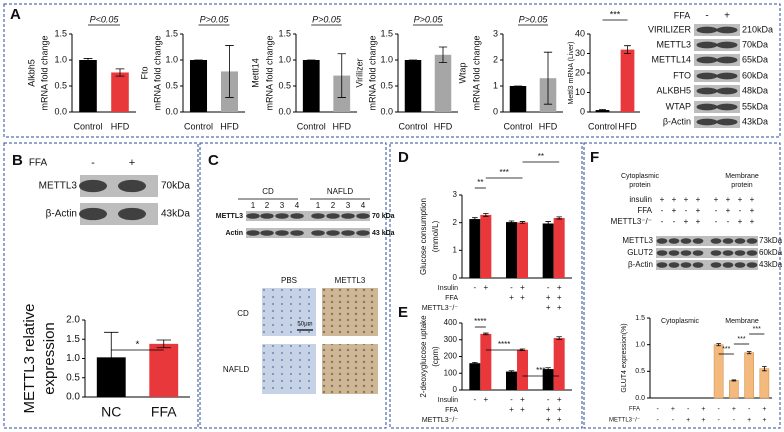  Describe the element at coordinates (673, 90) in the screenshot. I see `protein-label: ALKBH5` at that location.